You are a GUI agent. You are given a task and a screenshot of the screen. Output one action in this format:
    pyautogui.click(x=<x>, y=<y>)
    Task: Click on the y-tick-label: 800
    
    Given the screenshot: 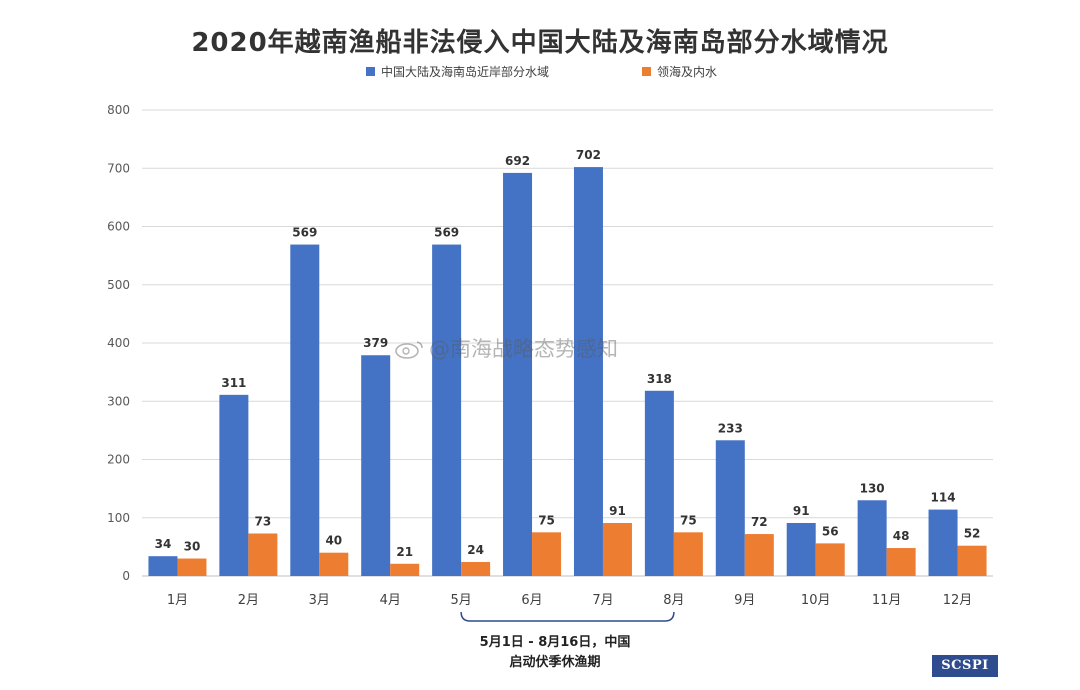 What is the action you would take?
    pyautogui.click(x=118, y=110)
    